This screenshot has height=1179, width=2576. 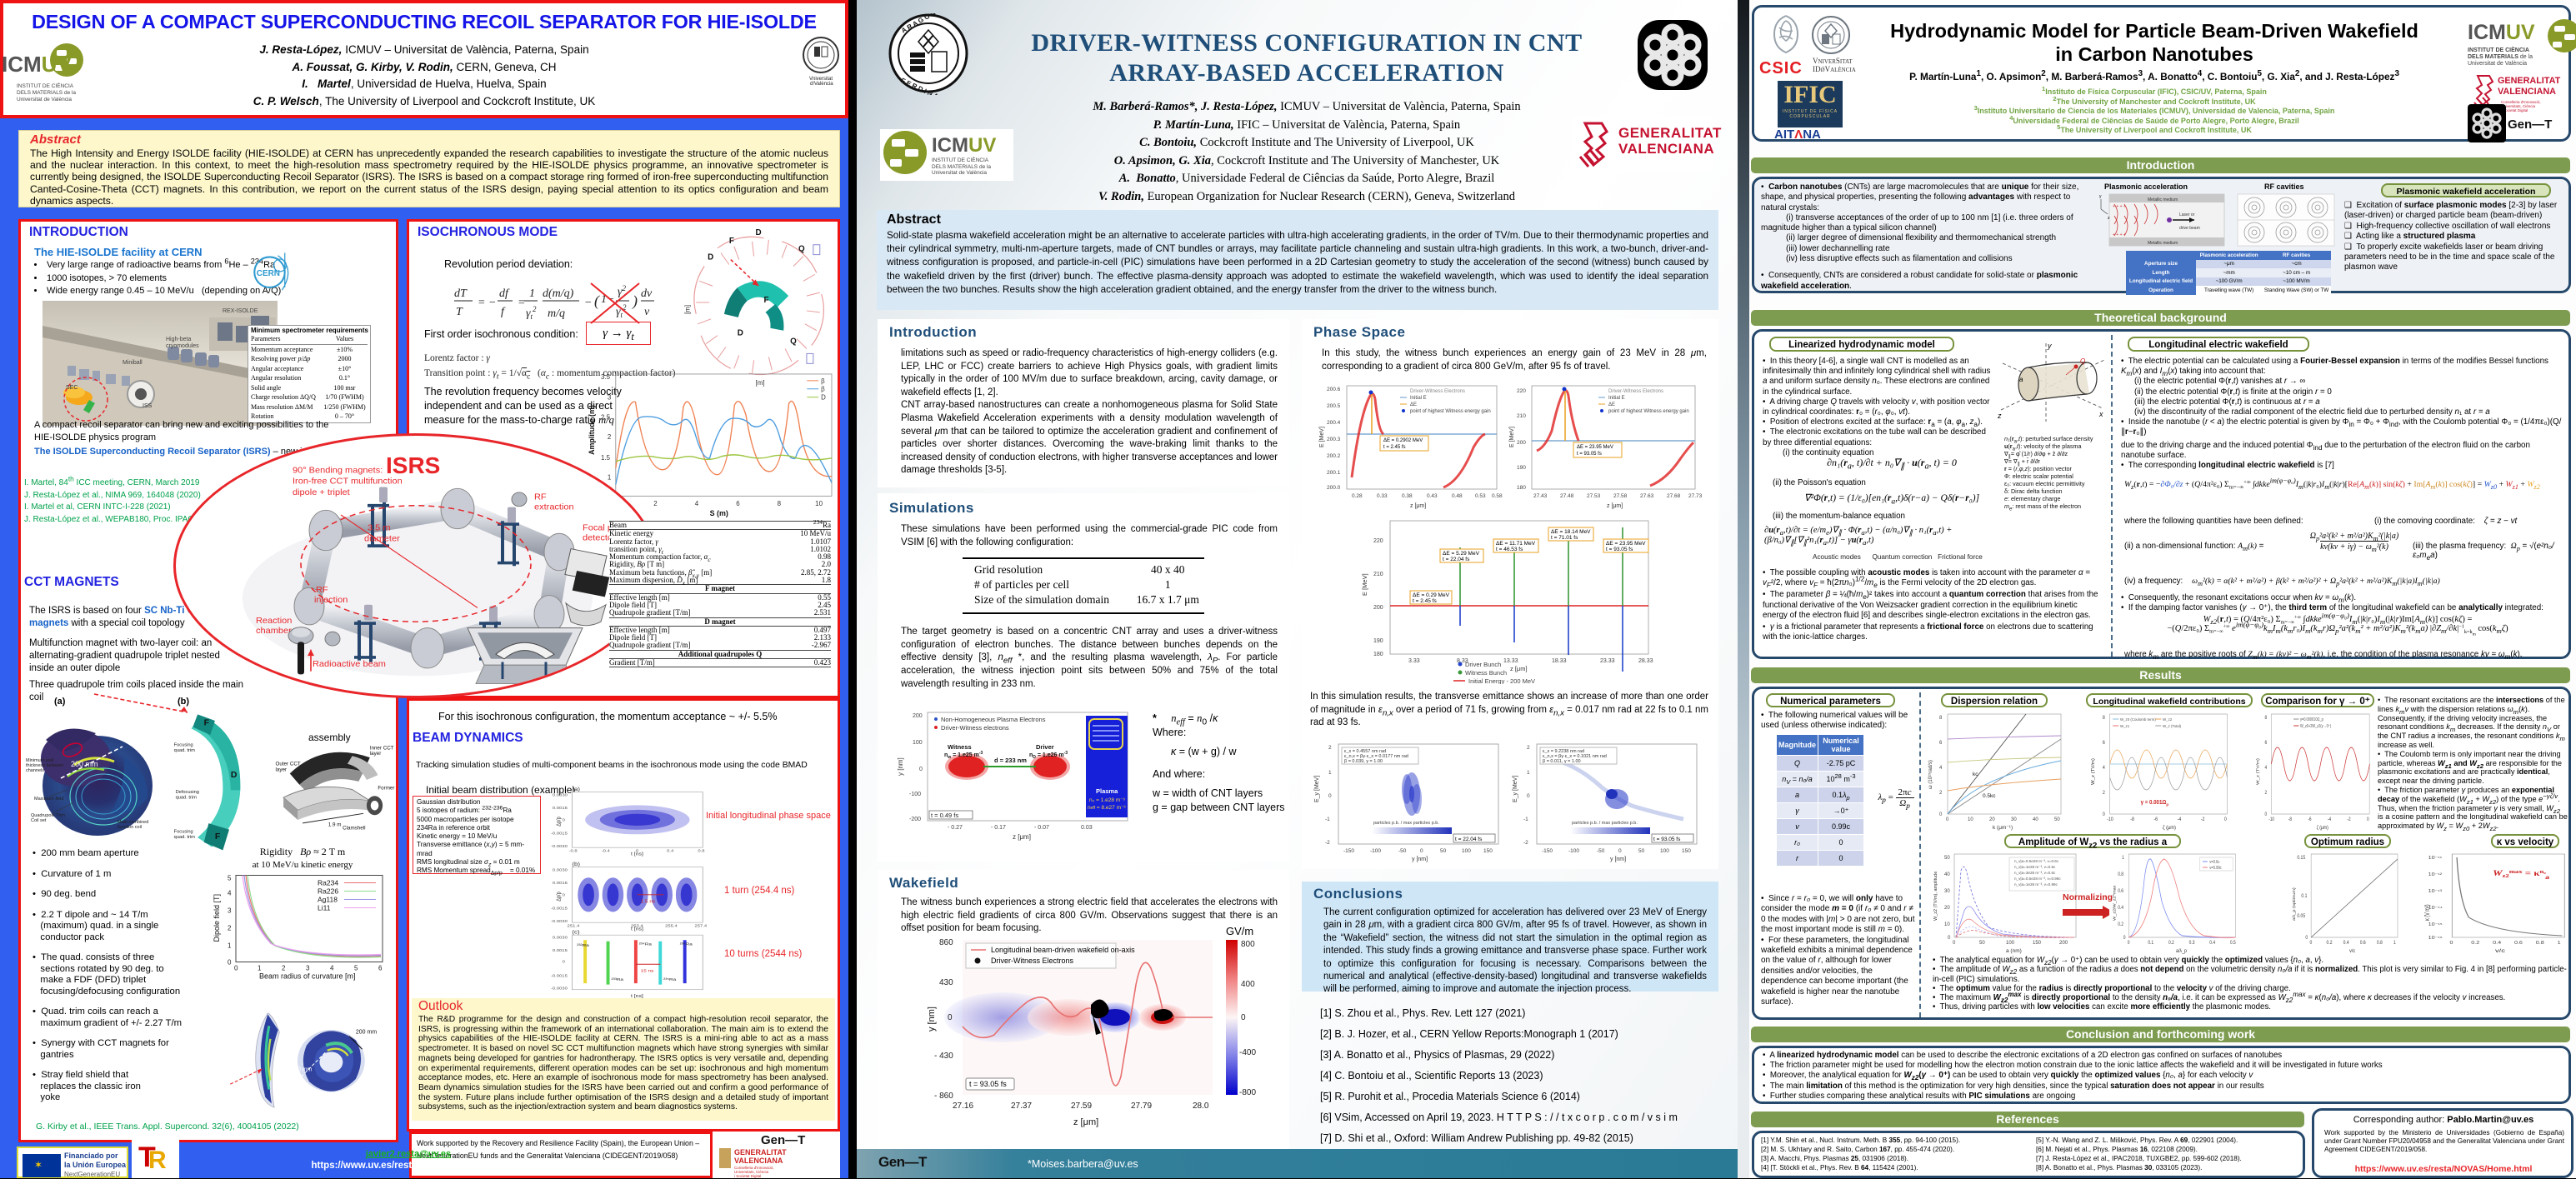 What do you see at coordinates (1378, 641) in the screenshot?
I see `svg-text: 190` at bounding box center [1378, 641].